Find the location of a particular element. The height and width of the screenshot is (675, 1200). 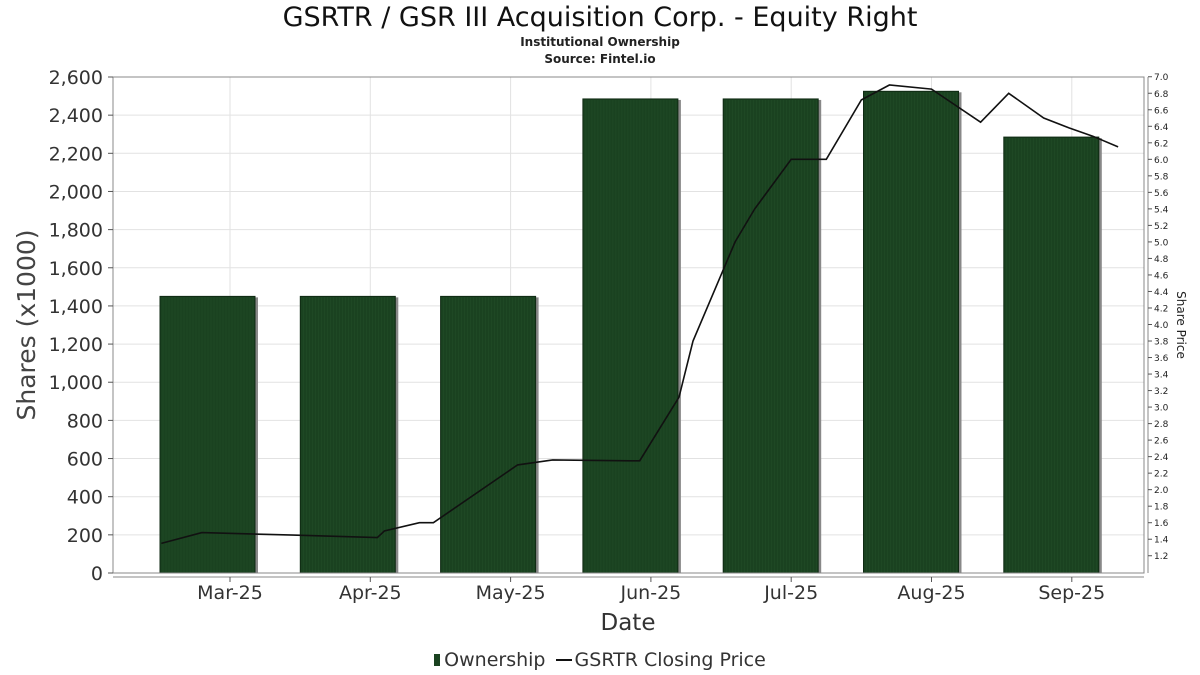

legend-label-ownership: Ownership is located at coordinates (495, 659).